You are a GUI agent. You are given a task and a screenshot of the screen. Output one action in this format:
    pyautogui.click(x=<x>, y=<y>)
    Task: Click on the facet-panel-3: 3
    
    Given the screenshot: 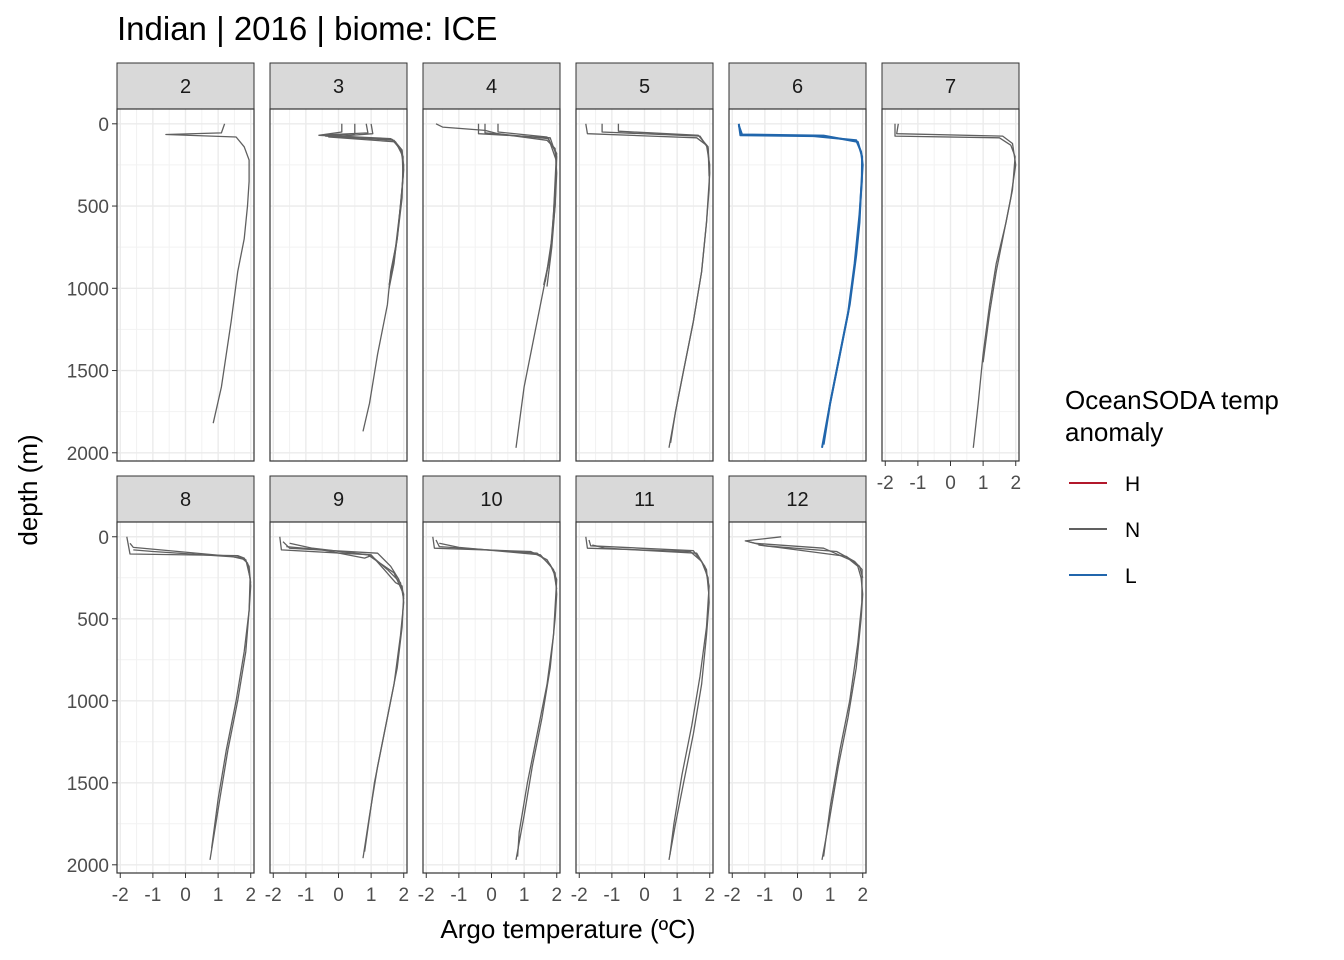 What is the action you would take?
    pyautogui.click(x=338, y=262)
    